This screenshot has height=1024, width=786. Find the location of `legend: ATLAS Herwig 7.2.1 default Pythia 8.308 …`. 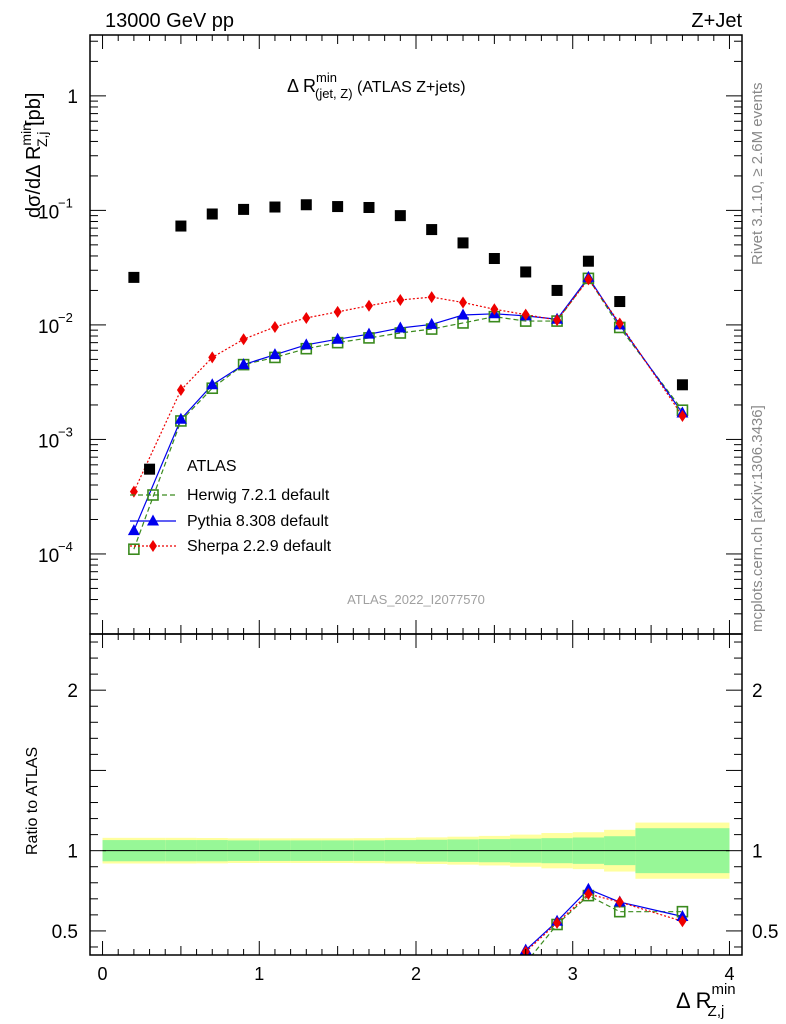

legend: ATLAS Herwig 7.2.1 default Pythia 8.308 … is located at coordinates (259, 506).